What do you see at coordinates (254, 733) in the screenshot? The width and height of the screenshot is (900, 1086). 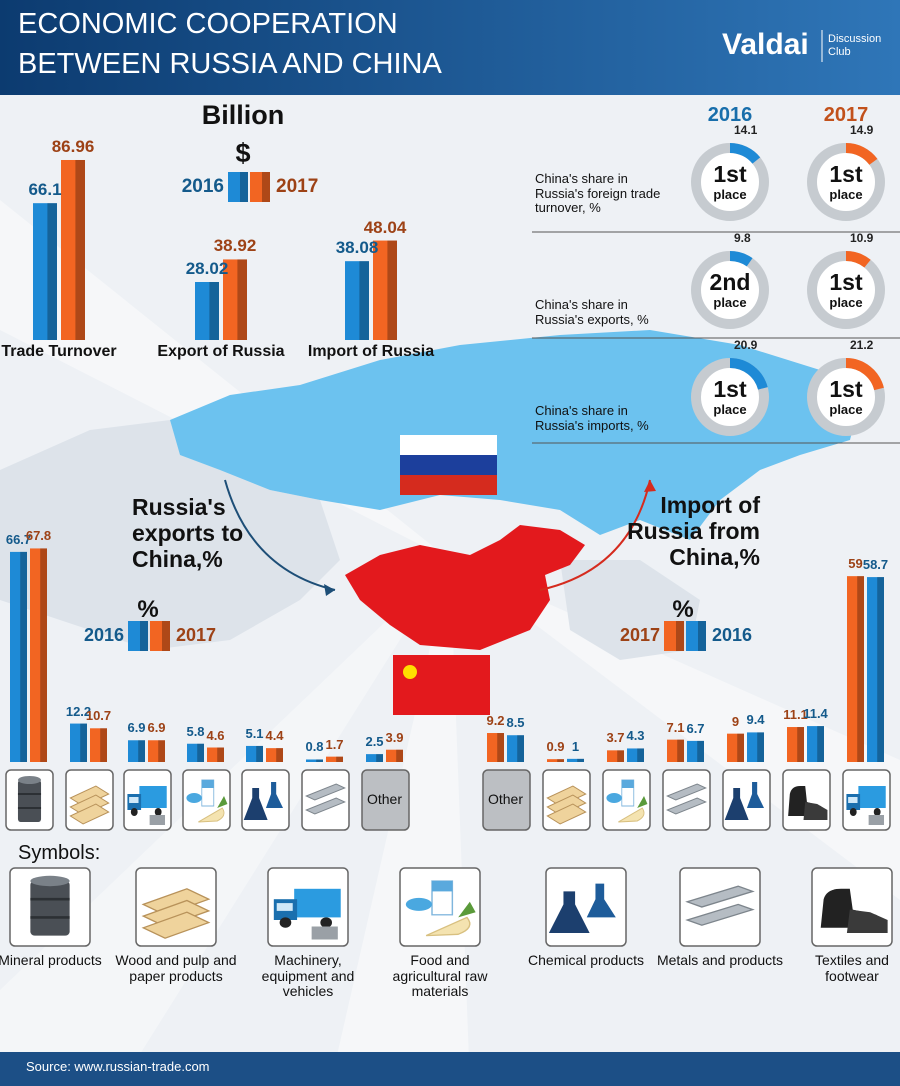 I see `value-label: 5.1` at bounding box center [254, 733].